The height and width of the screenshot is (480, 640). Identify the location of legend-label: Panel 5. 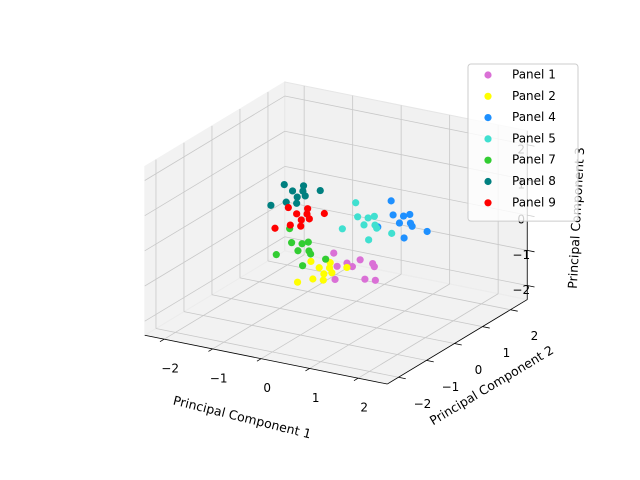
(534, 138).